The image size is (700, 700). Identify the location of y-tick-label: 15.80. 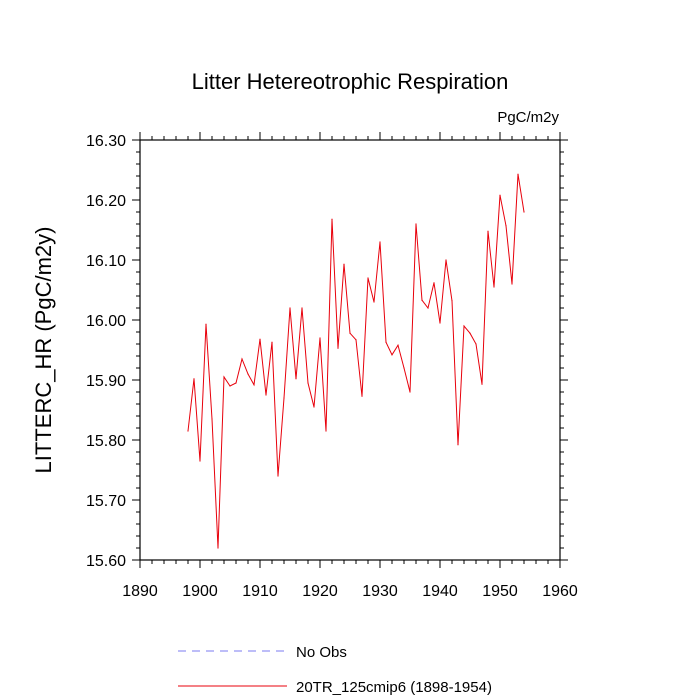
(106, 441).